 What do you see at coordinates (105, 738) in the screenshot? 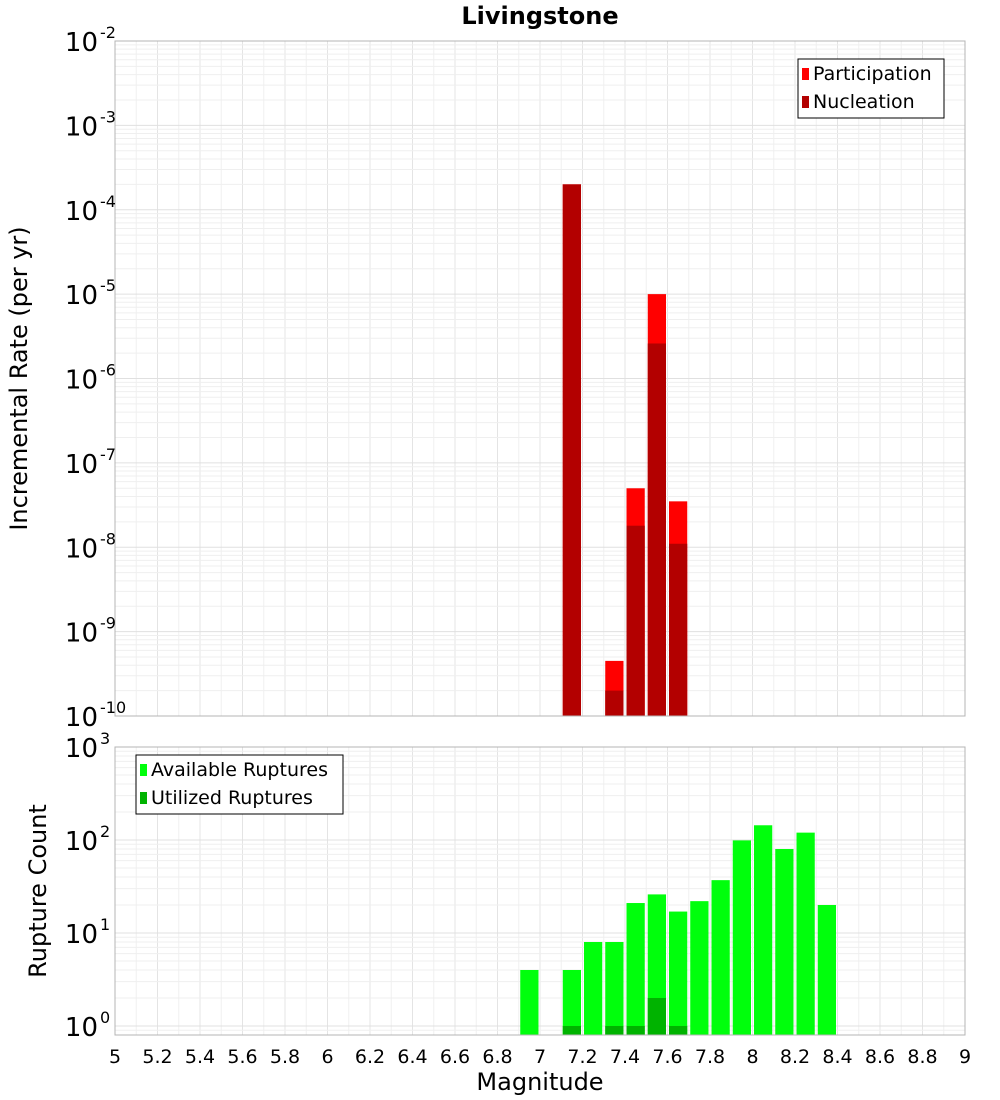
I see `bottom-y-tick-exponent: 3` at bounding box center [105, 738].